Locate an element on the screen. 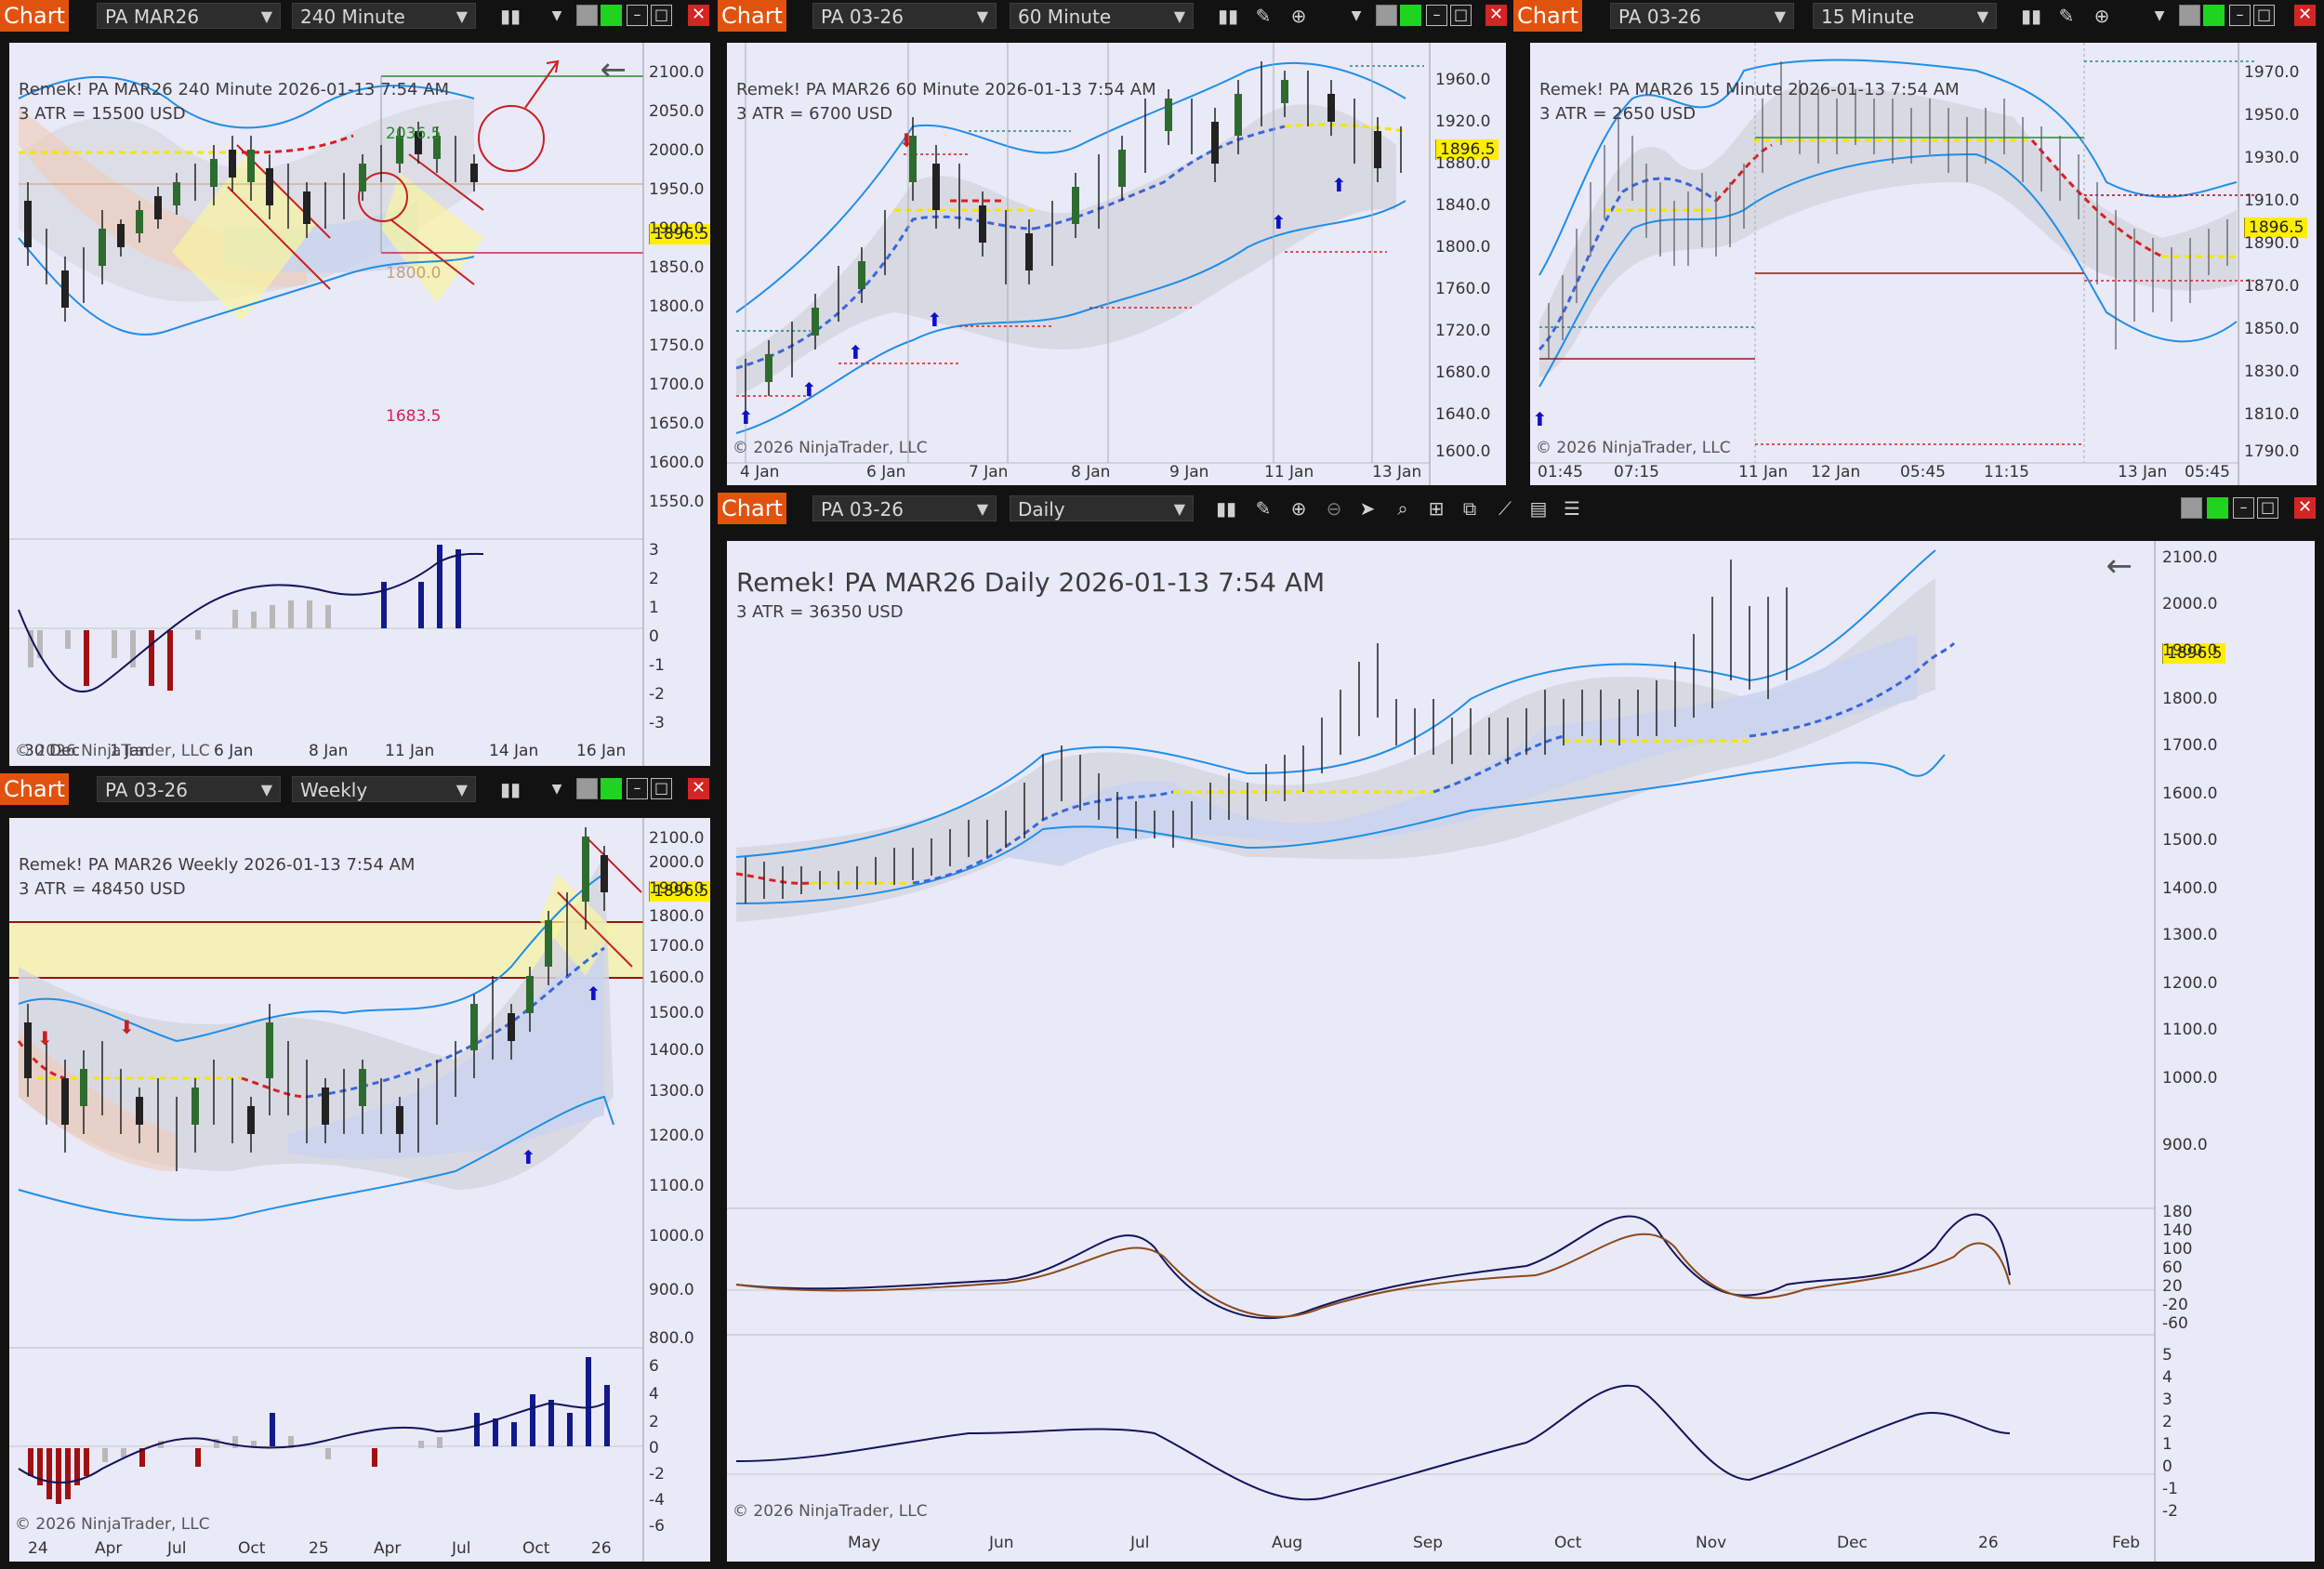 This screenshot has width=2324, height=1569. price-tick: 1840.0 is located at coordinates (1463, 205).